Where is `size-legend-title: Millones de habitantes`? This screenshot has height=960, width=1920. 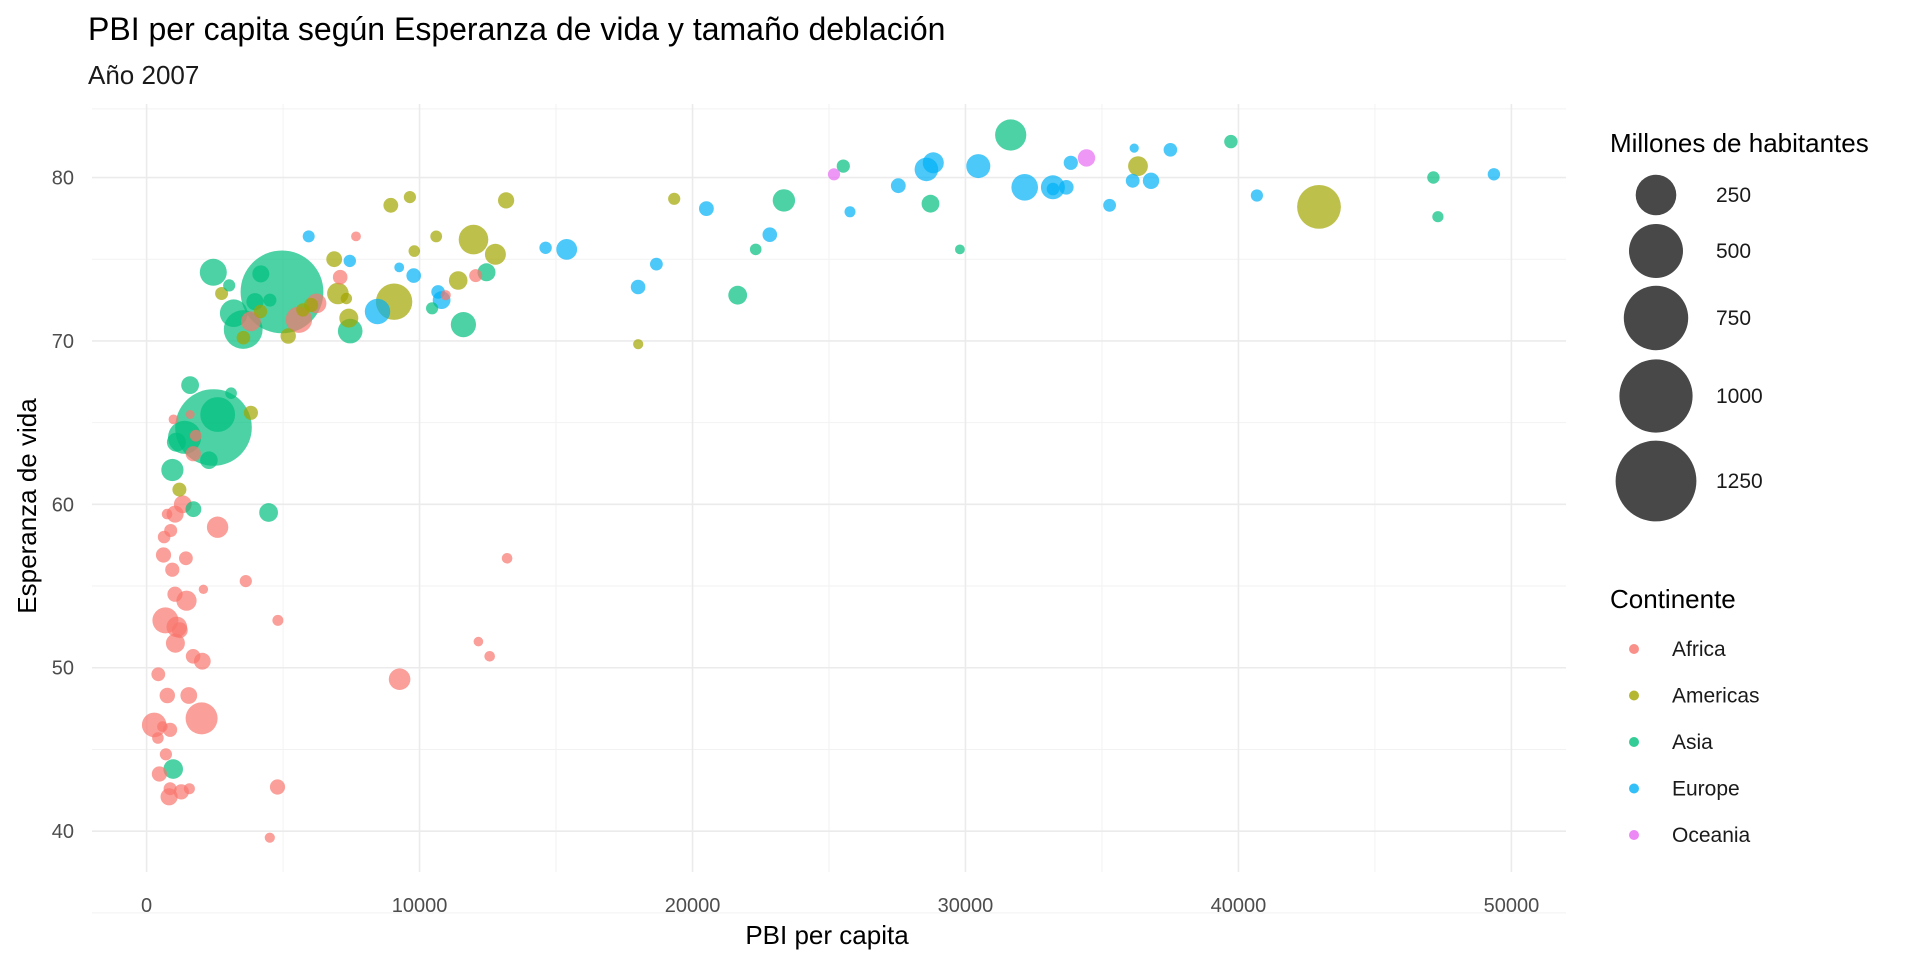
size-legend-title: Millones de habitantes is located at coordinates (1739, 143).